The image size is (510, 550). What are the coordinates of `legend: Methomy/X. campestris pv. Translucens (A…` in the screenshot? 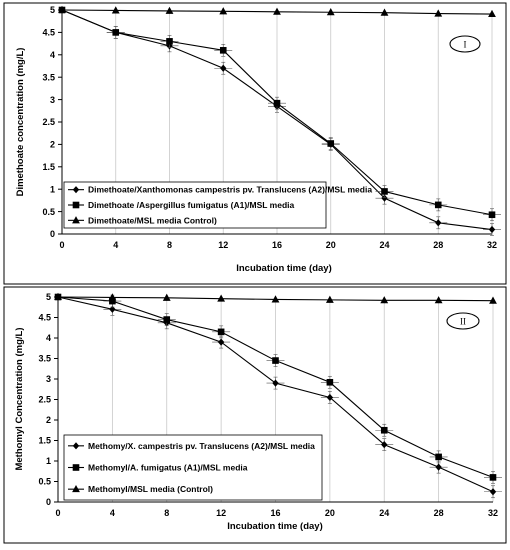 It's located at (193, 467).